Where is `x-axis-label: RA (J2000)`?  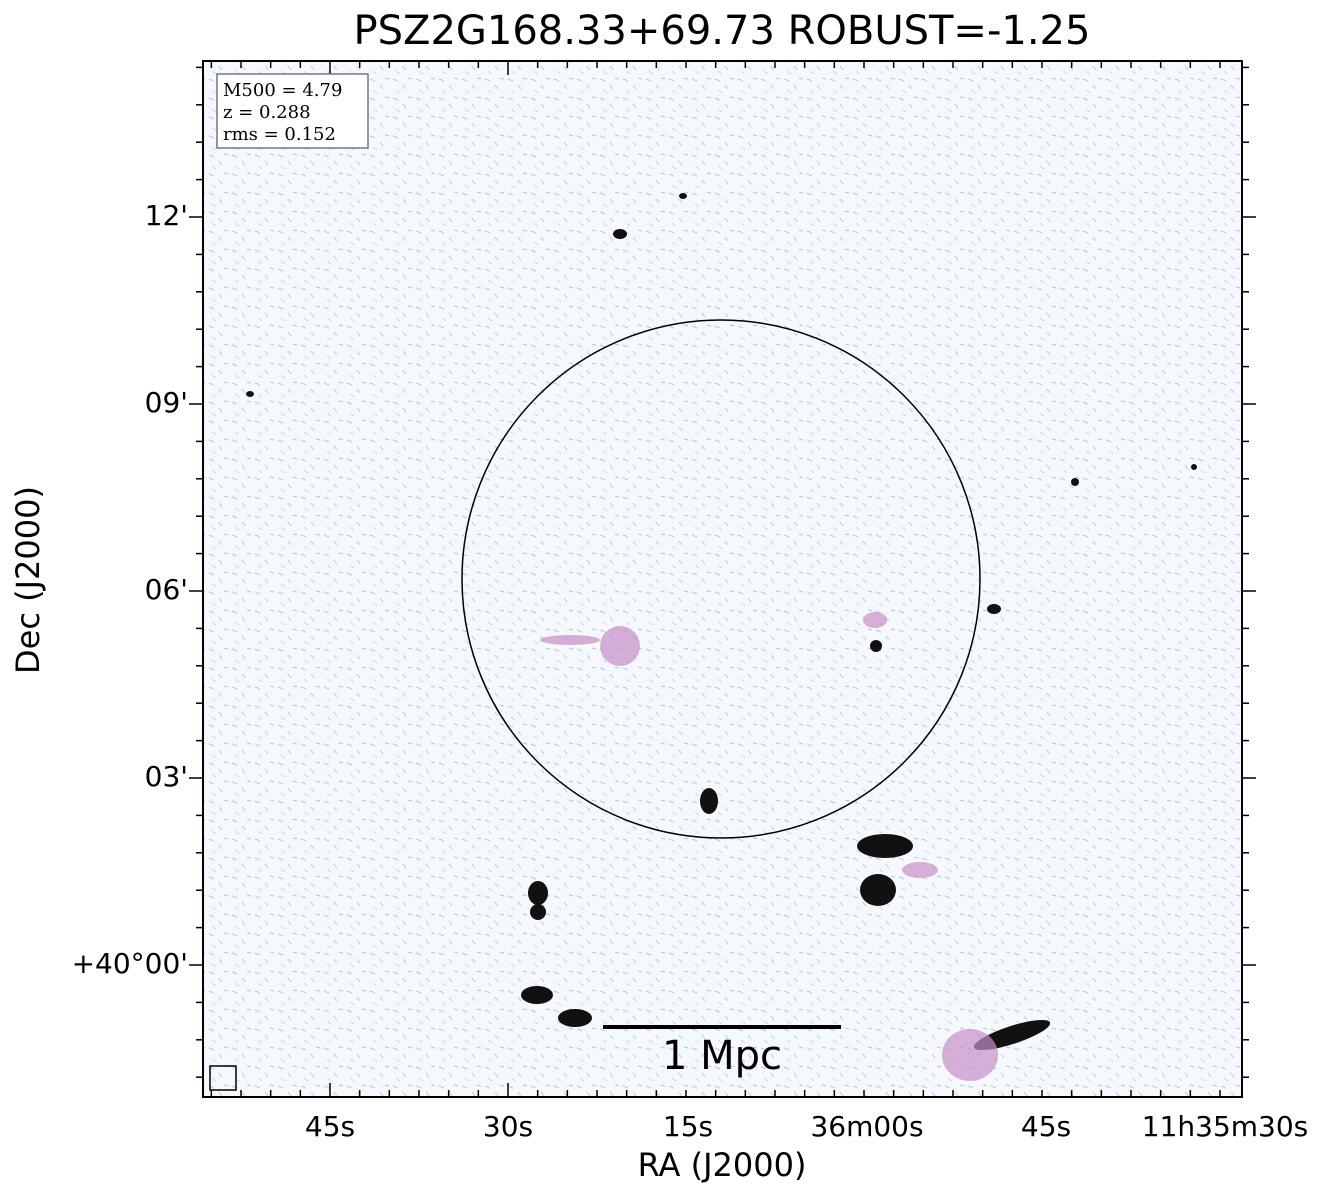
x-axis-label: RA (J2000) is located at coordinates (722, 1165).